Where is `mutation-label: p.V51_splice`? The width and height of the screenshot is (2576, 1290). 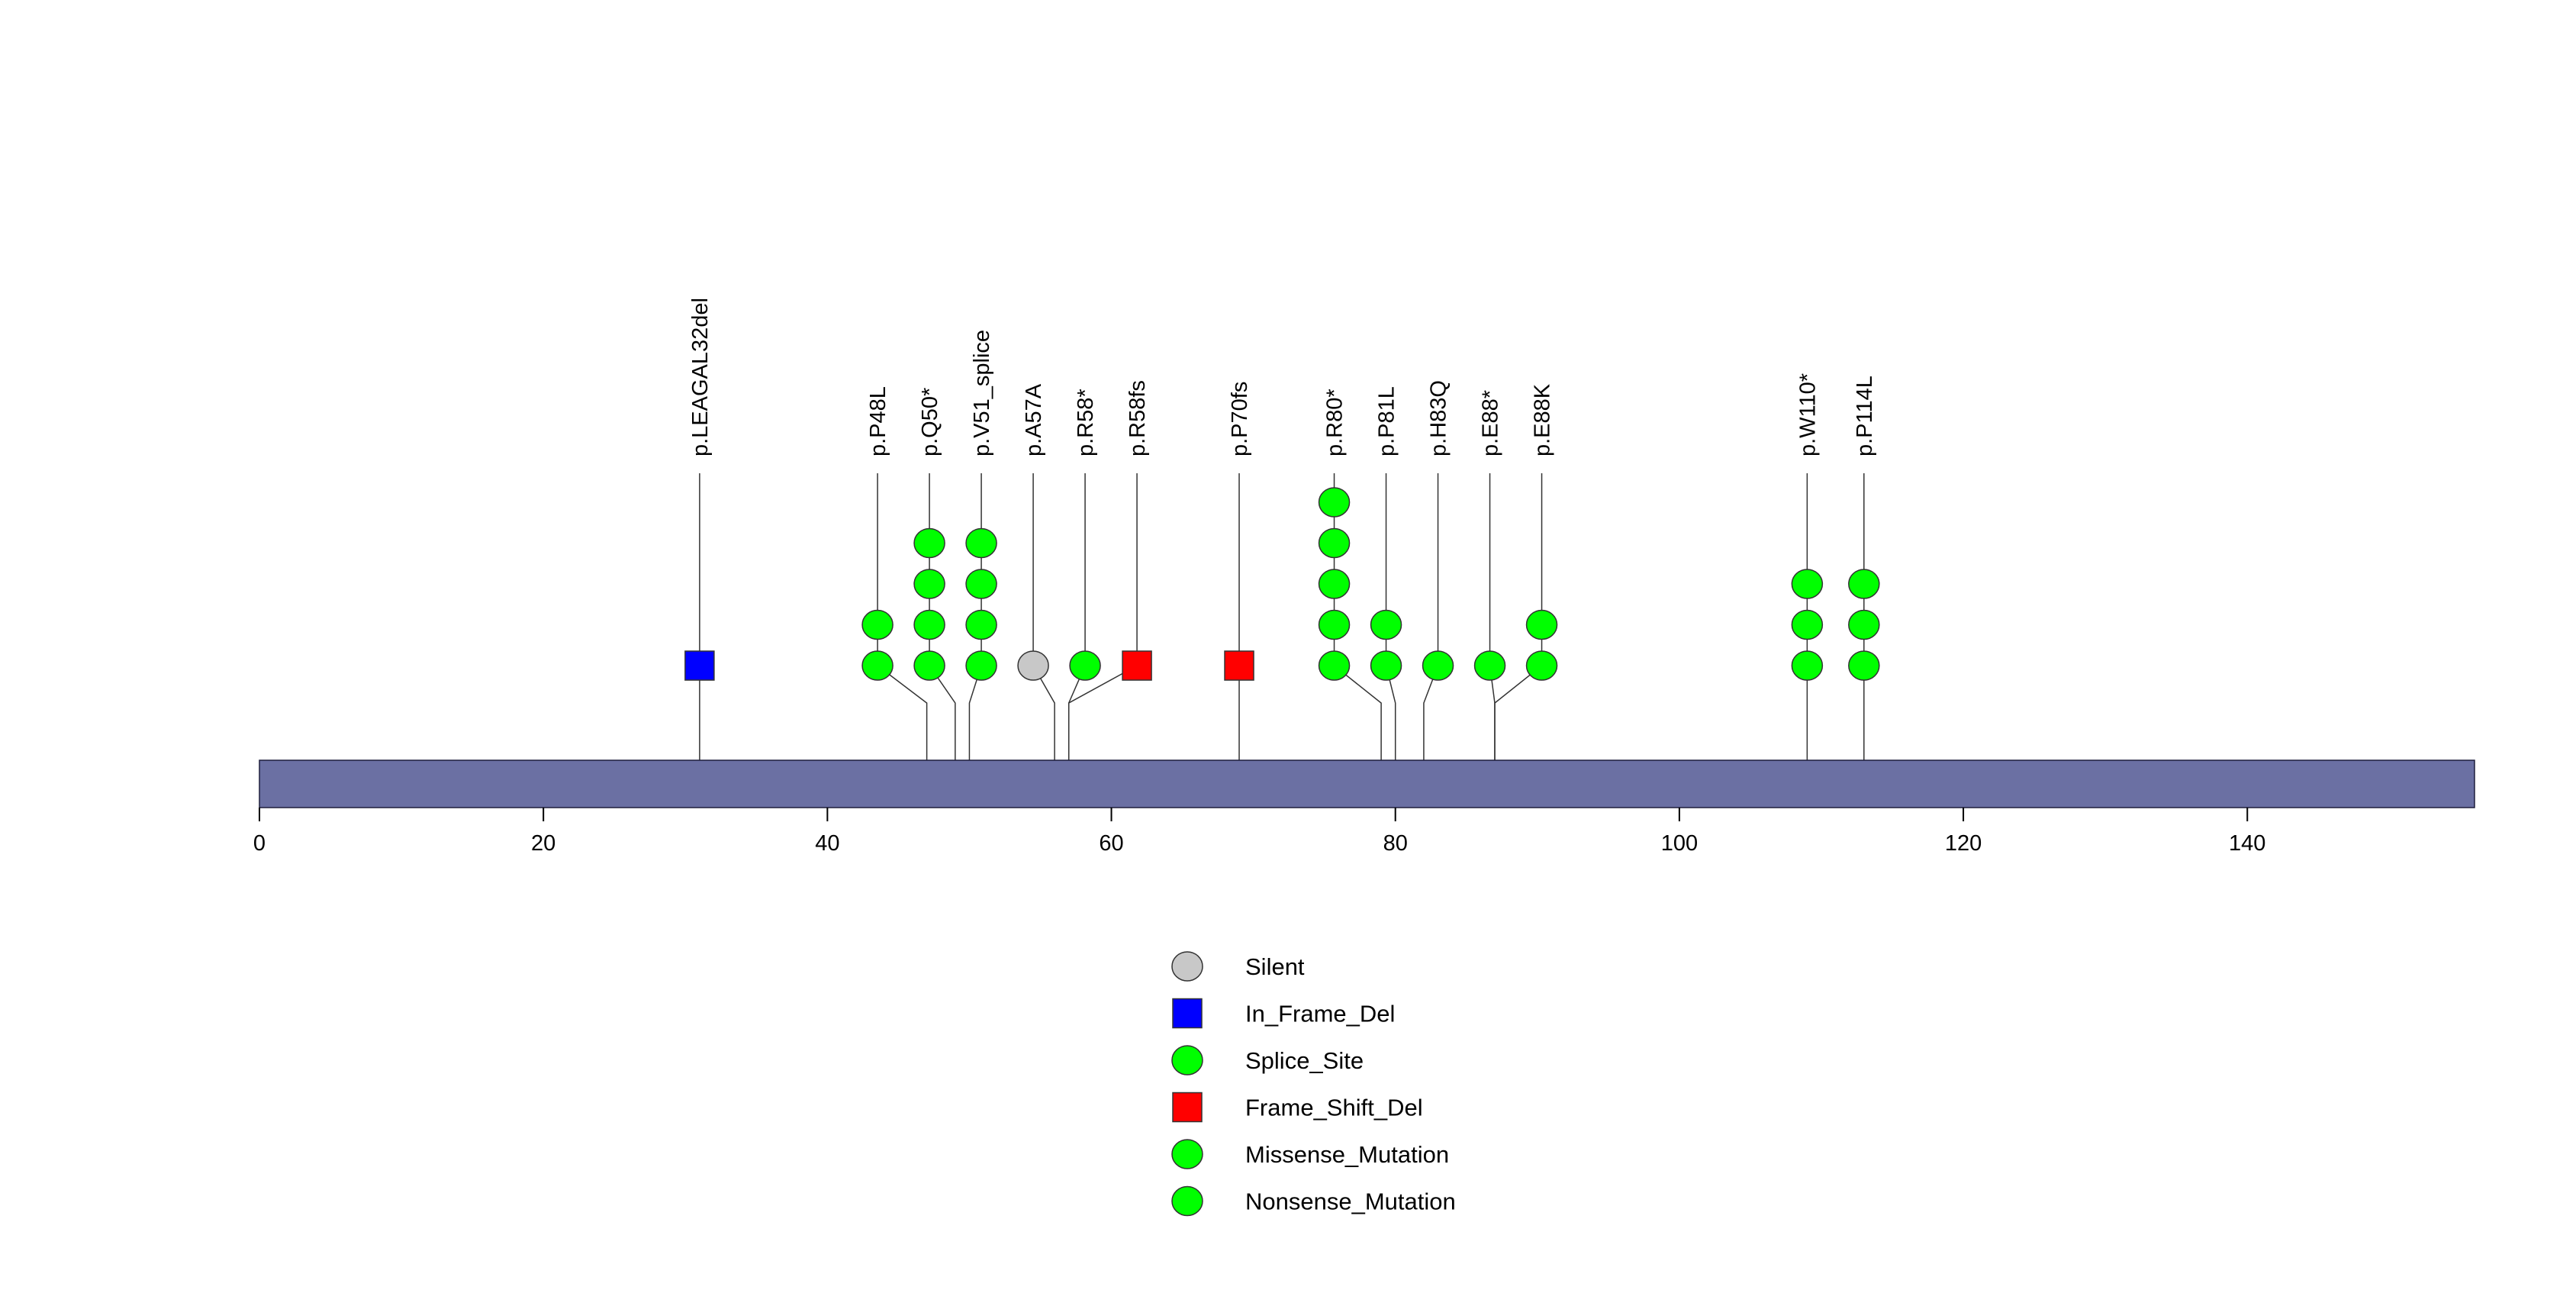 mutation-label: p.V51_splice is located at coordinates (982, 393).